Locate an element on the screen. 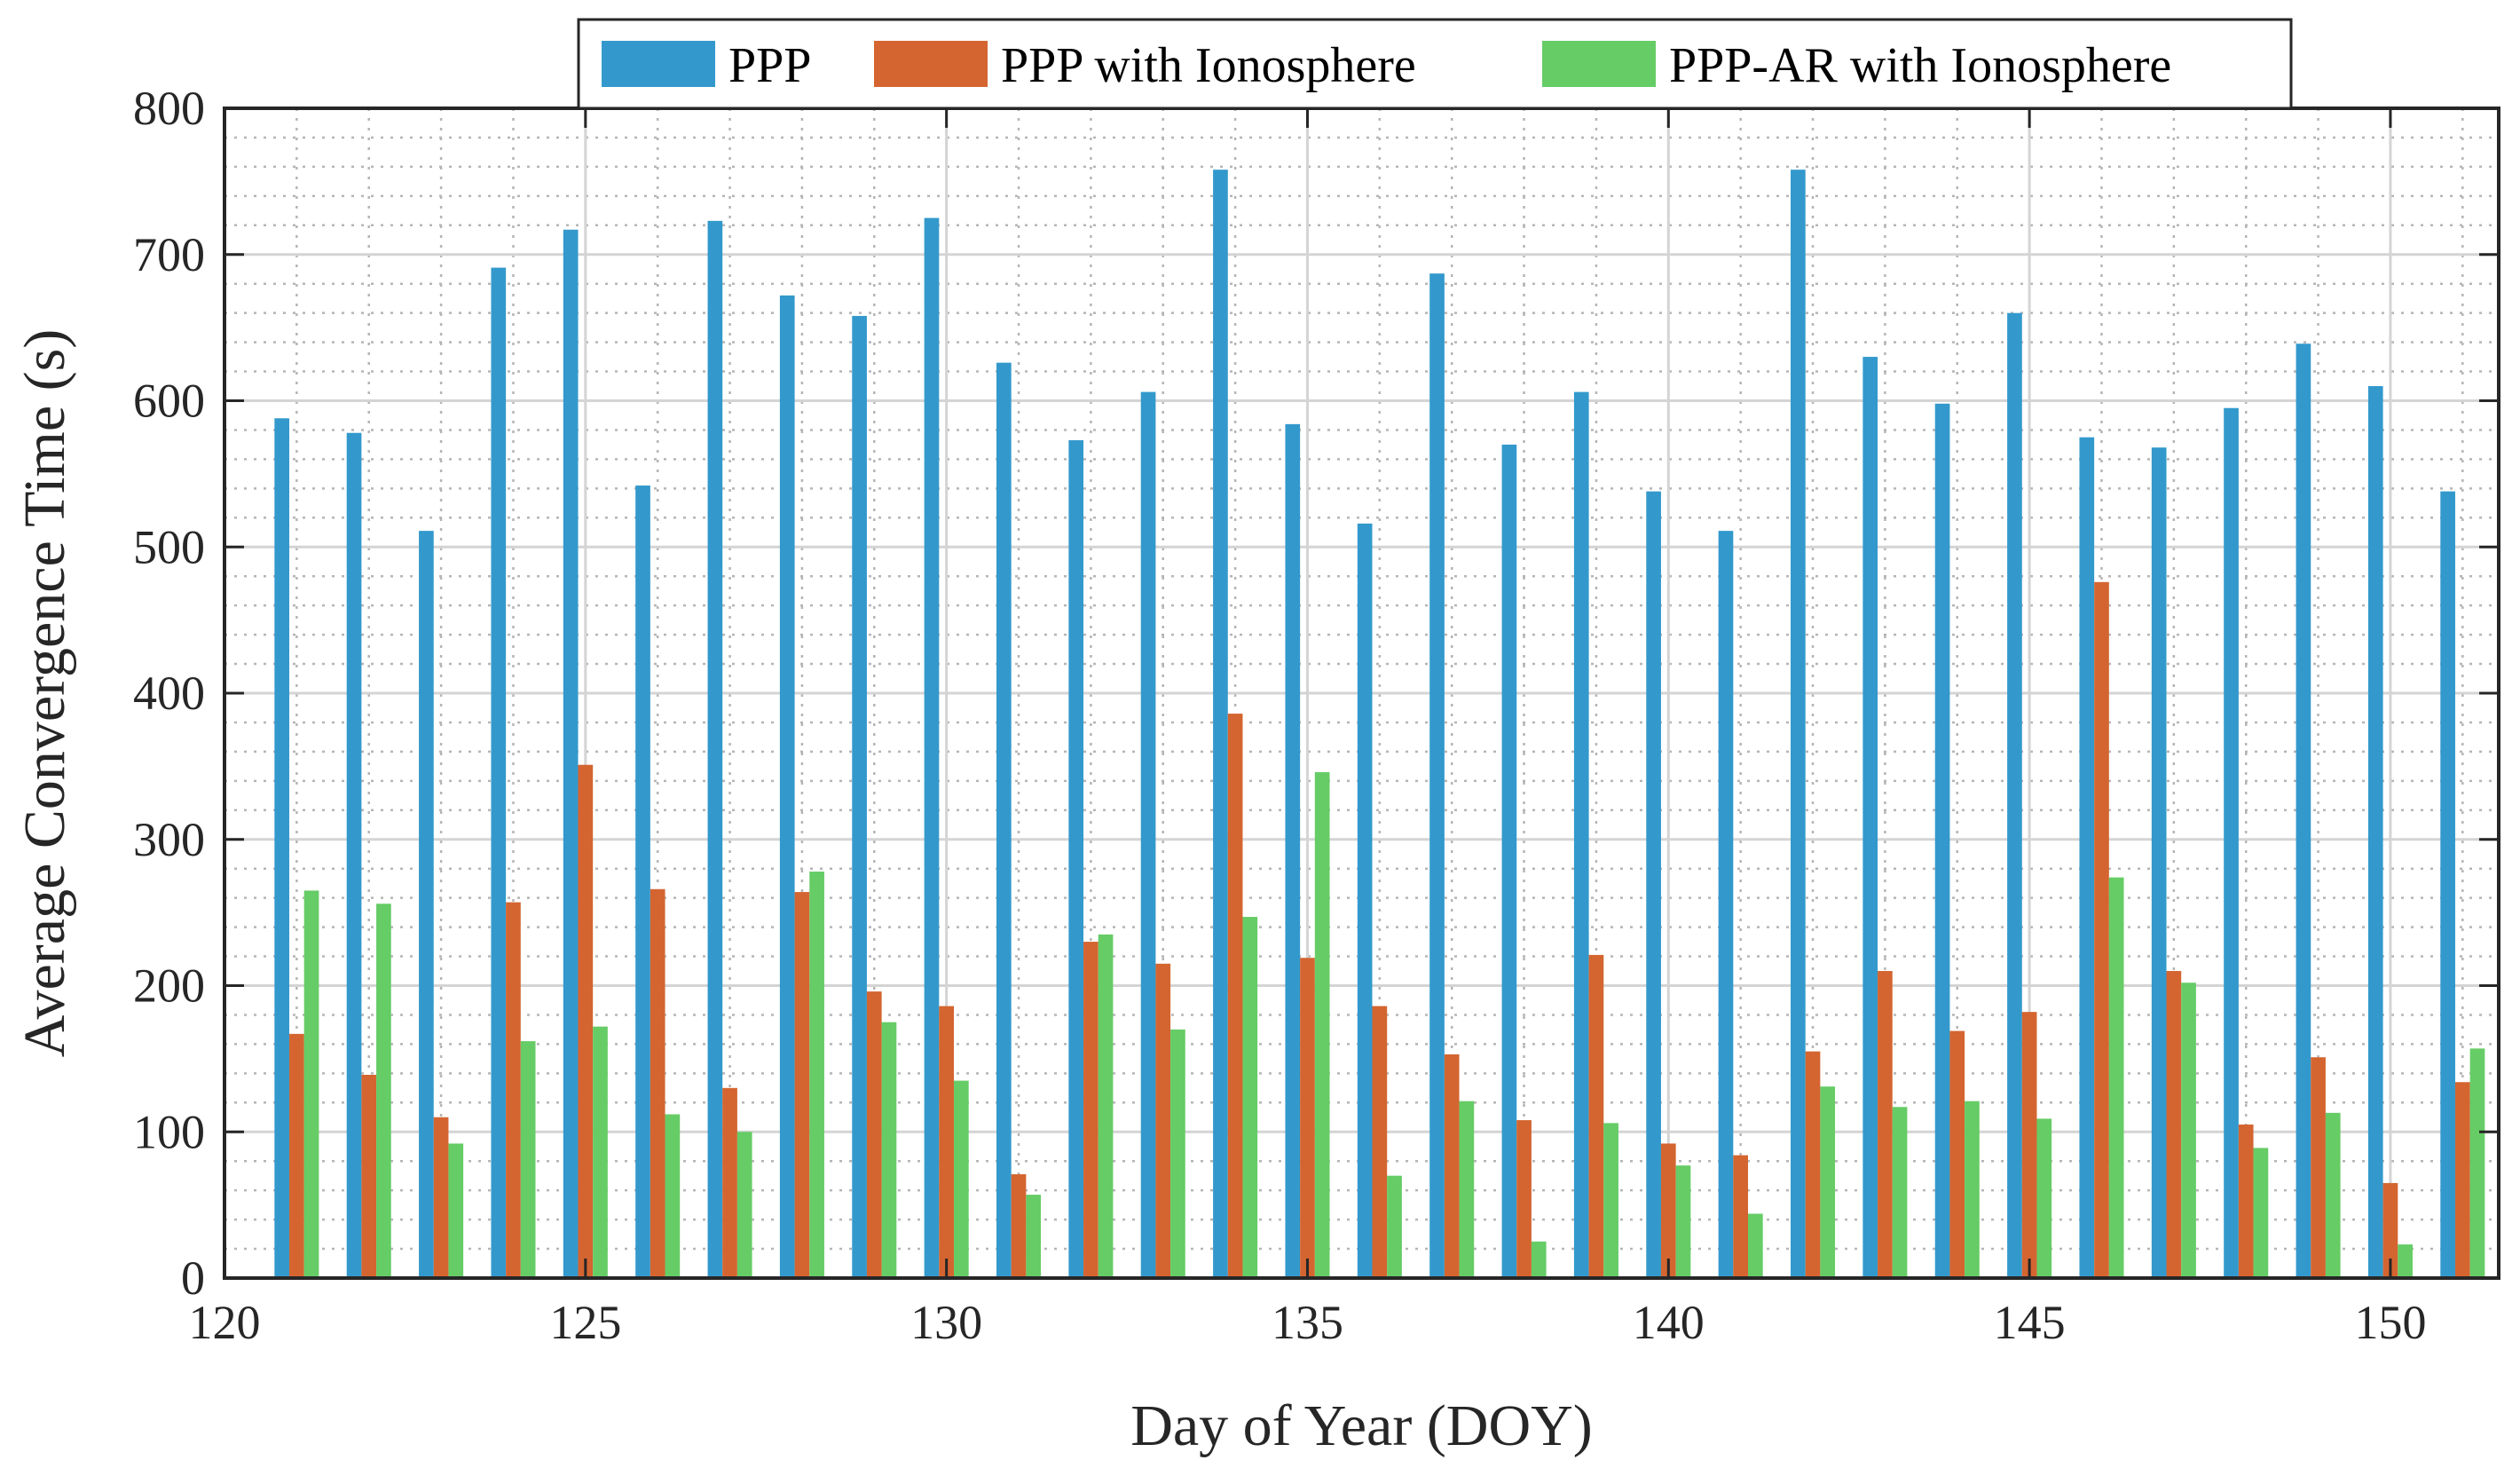 The width and height of the screenshot is (2520, 1476). y-tick-labels: 0 100 200 300 400 500 600 700 800 is located at coordinates (169, 693).